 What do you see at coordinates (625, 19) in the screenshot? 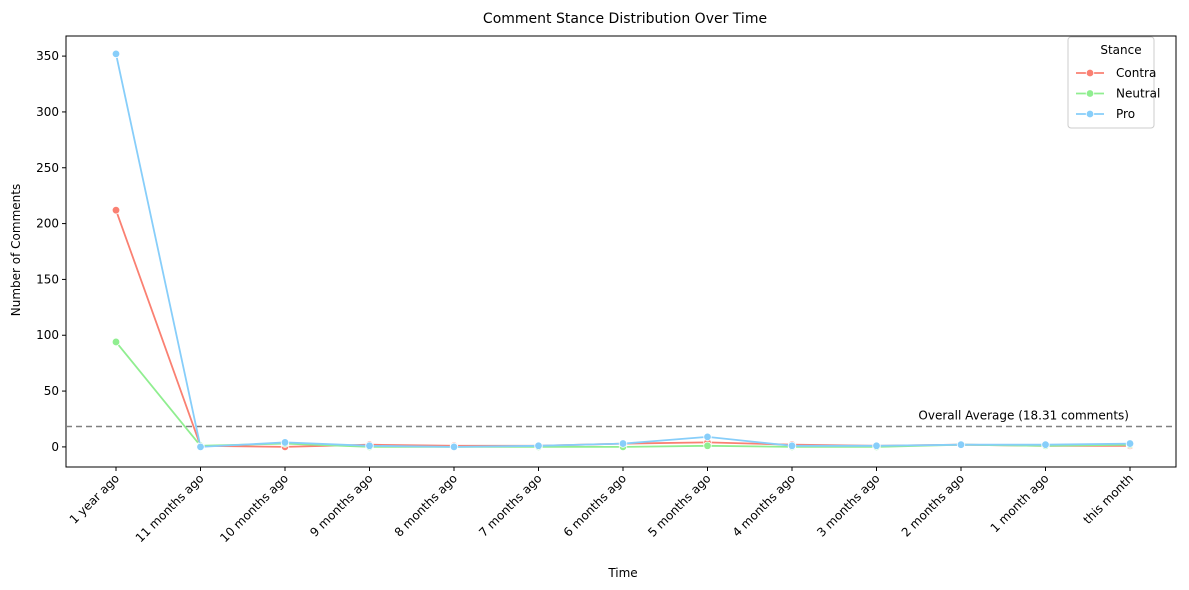
I see `chart-title: Comment Stance Distribution Over Time` at bounding box center [625, 19].